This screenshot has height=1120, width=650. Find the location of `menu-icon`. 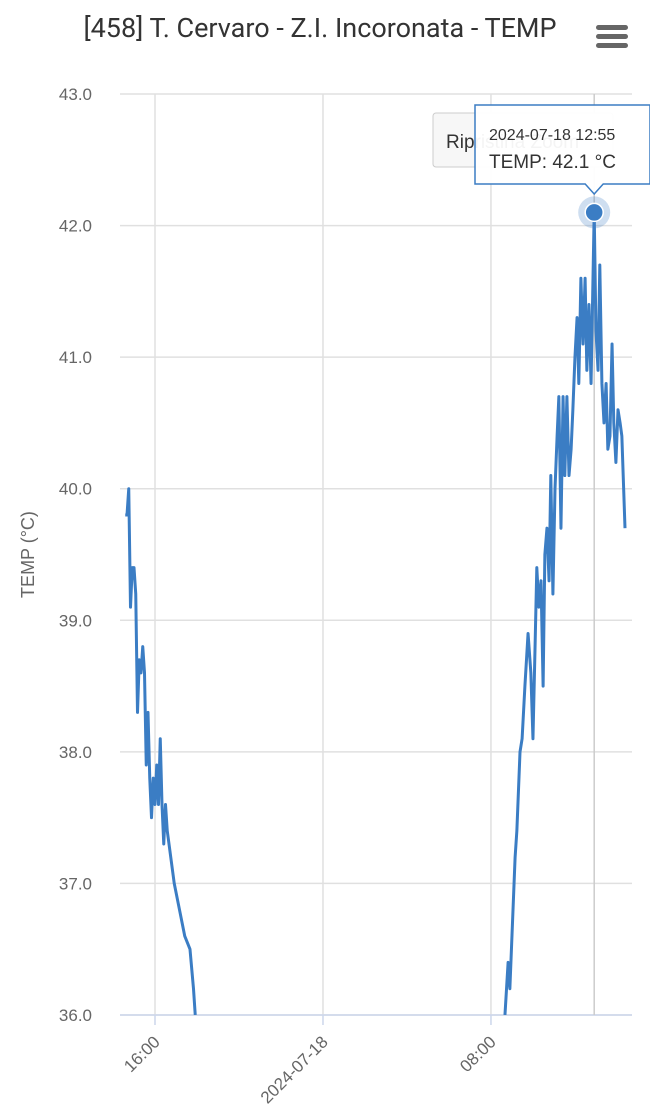

menu-icon is located at coordinates (612, 36).